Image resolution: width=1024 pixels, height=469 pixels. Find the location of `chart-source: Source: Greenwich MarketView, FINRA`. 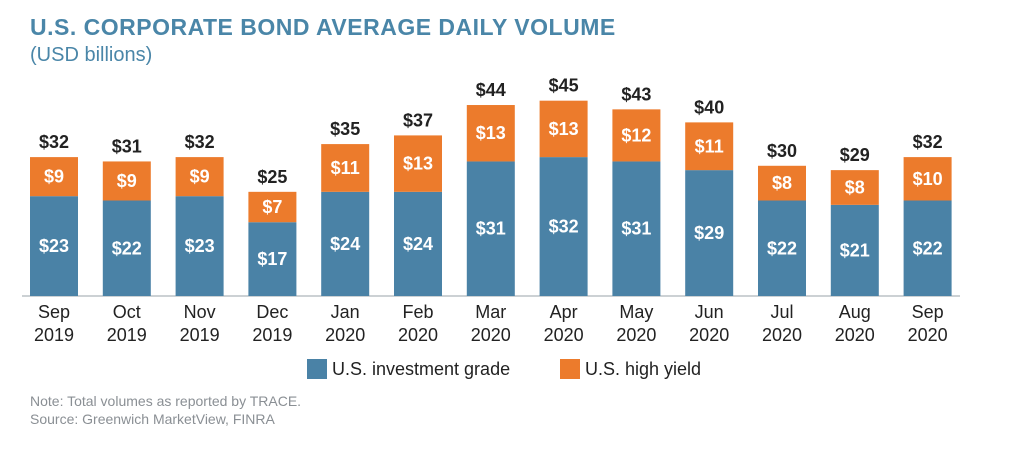

chart-source: Source: Greenwich MarketView, FINRA is located at coordinates (152, 419).